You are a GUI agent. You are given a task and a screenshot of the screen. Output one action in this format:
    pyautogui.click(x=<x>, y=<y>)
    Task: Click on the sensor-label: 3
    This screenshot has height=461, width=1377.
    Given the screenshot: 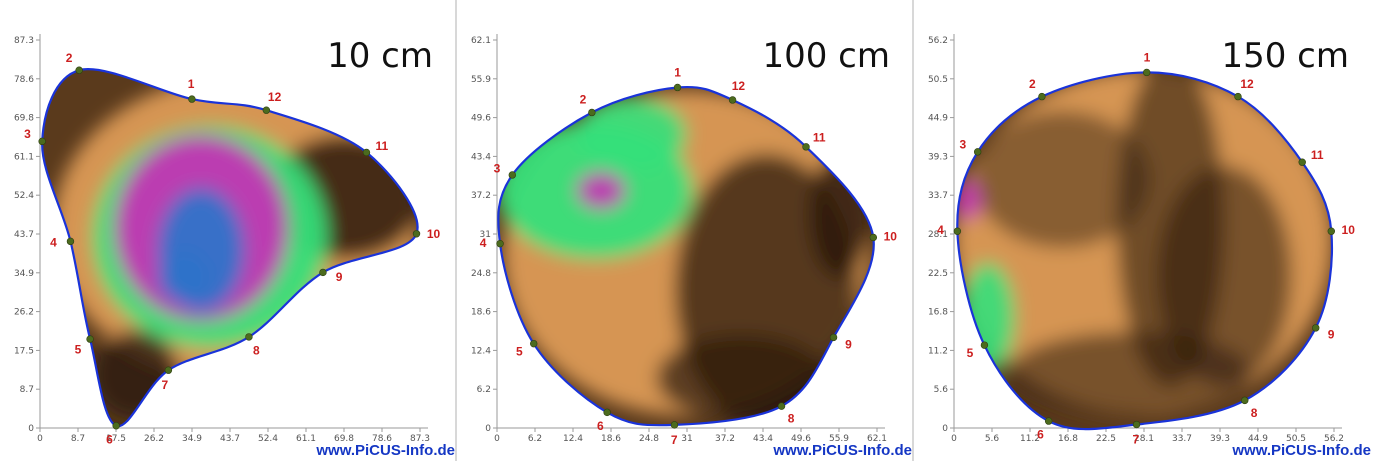 What is the action you would take?
    pyautogui.click(x=963, y=144)
    